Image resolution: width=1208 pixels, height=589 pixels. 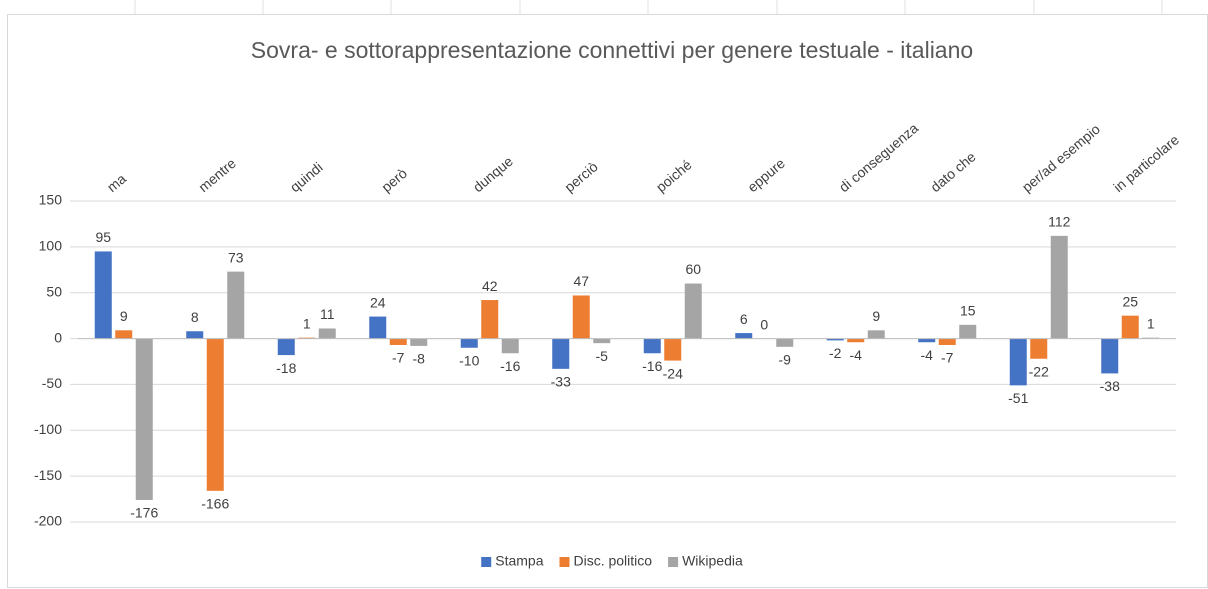 What do you see at coordinates (1018, 398) in the screenshot?
I see `data-label: -51` at bounding box center [1018, 398].